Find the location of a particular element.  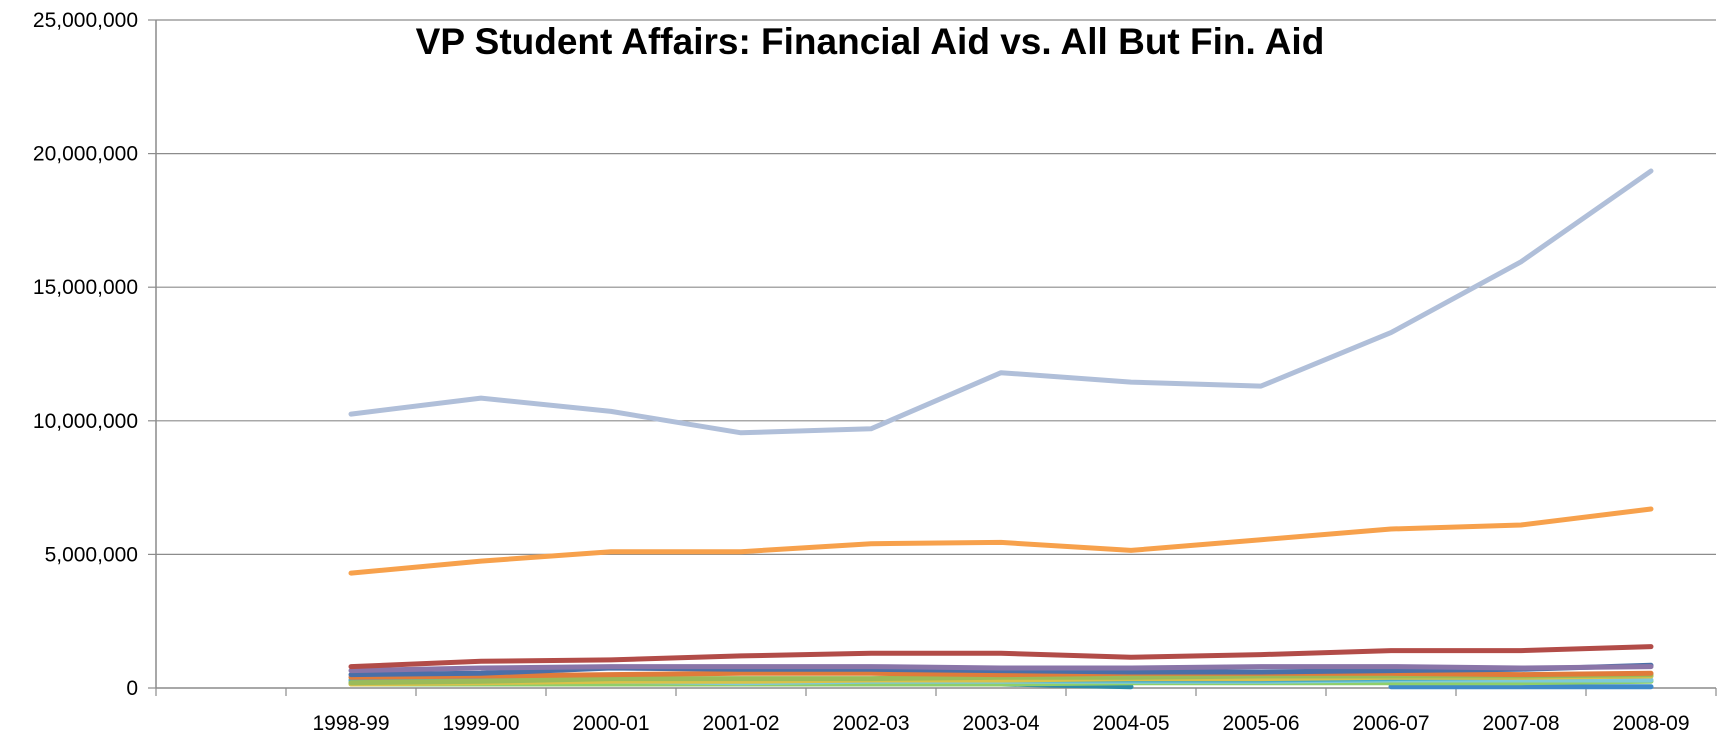

x-tick-label: 2003-04 is located at coordinates (1000, 723).